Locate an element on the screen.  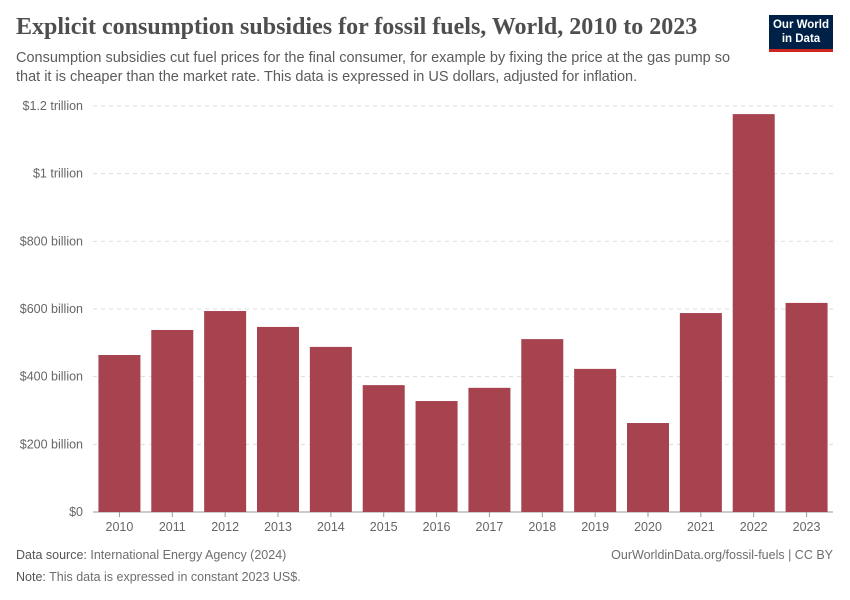
y-tick-label: $400 billion is located at coordinates (51, 377).